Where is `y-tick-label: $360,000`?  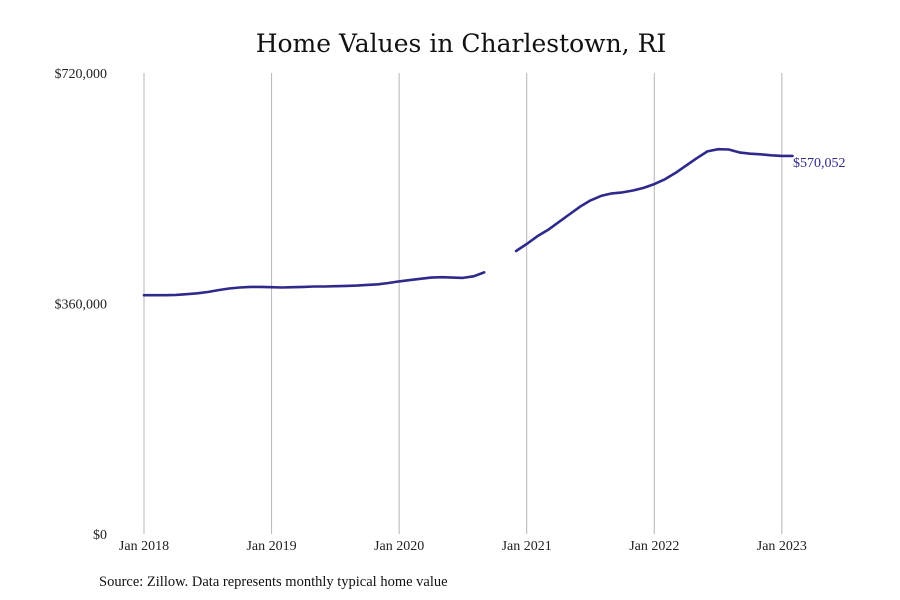 y-tick-label: $360,000 is located at coordinates (81, 305).